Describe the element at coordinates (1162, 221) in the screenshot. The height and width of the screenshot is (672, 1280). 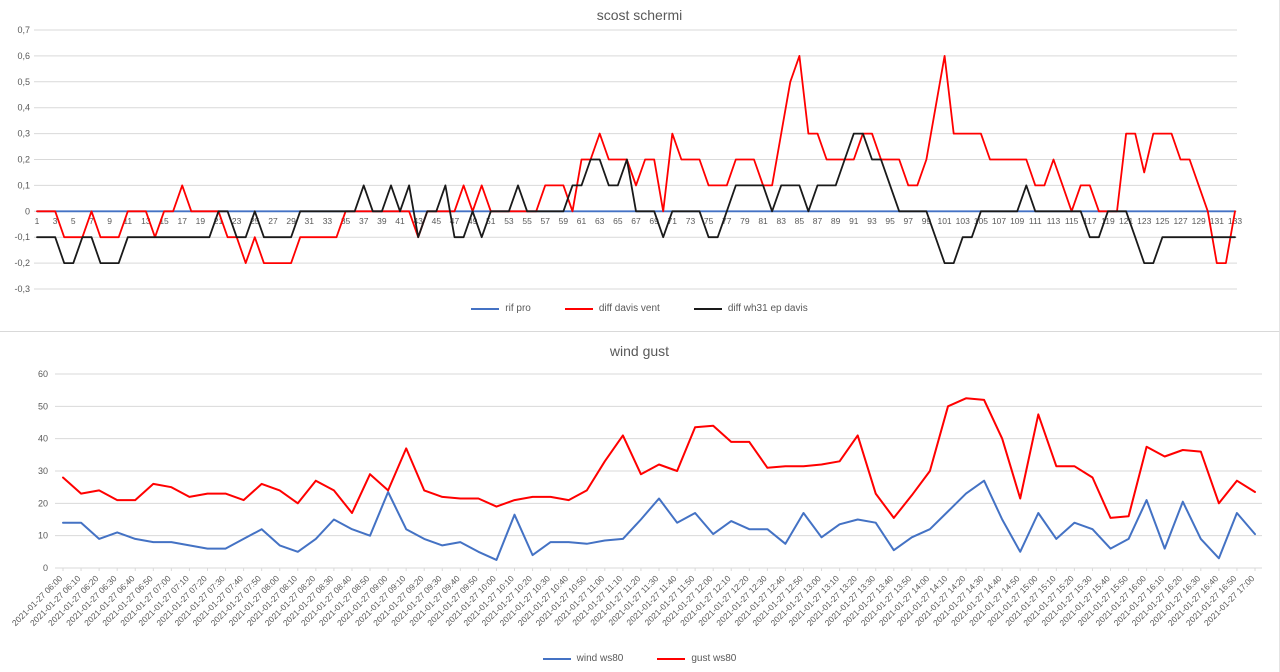
I see `x-tick-label: 125` at that location.